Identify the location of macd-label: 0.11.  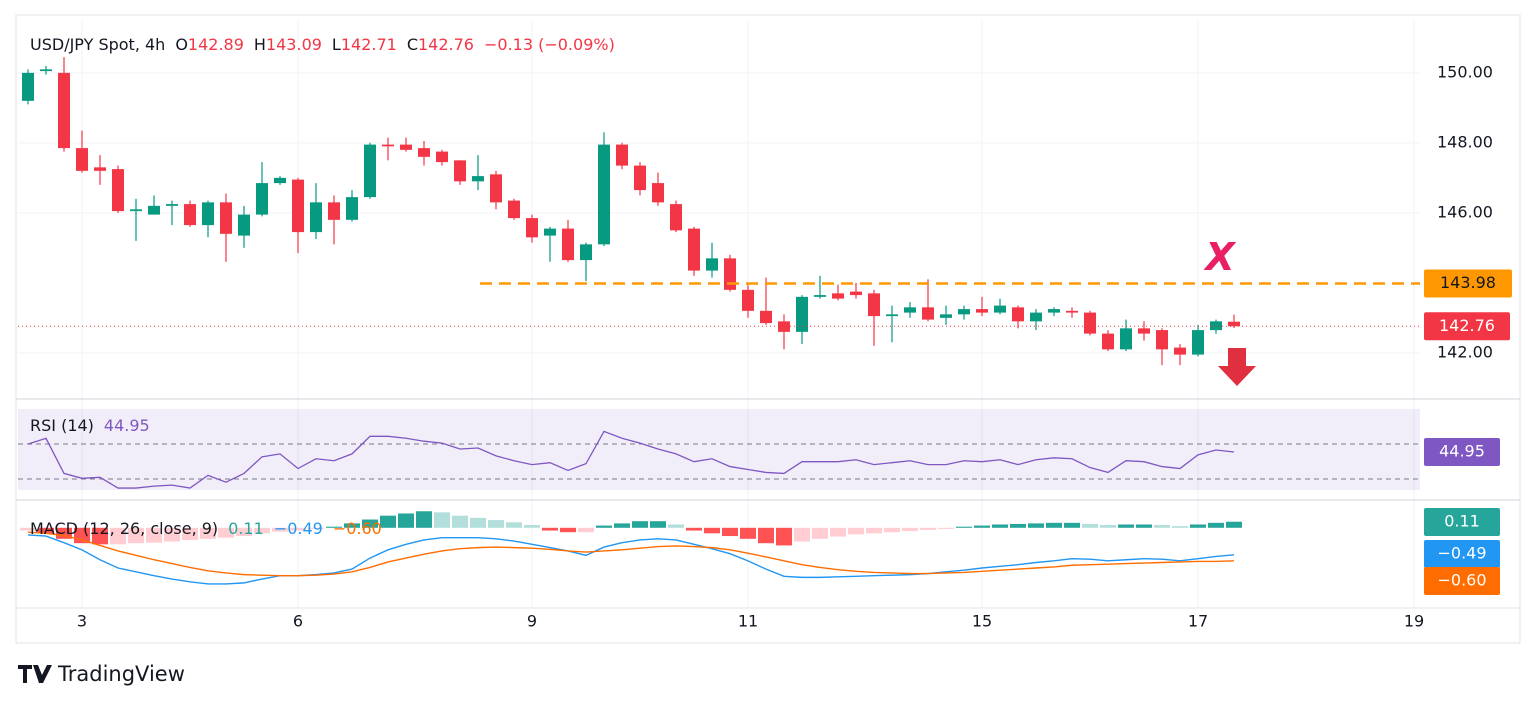
(1462, 521).